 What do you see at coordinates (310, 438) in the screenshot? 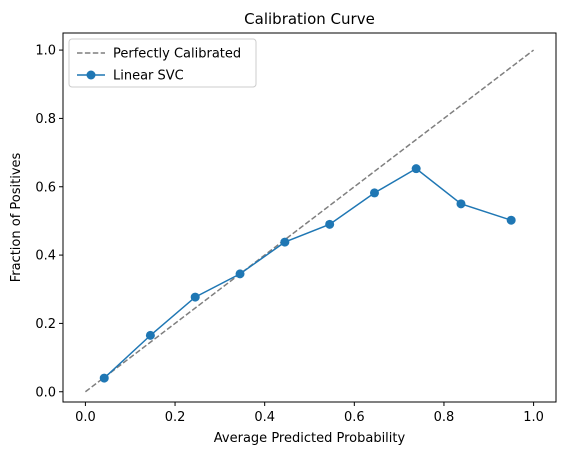
I see `x-axis-label: Average Predicted Probability` at bounding box center [310, 438].